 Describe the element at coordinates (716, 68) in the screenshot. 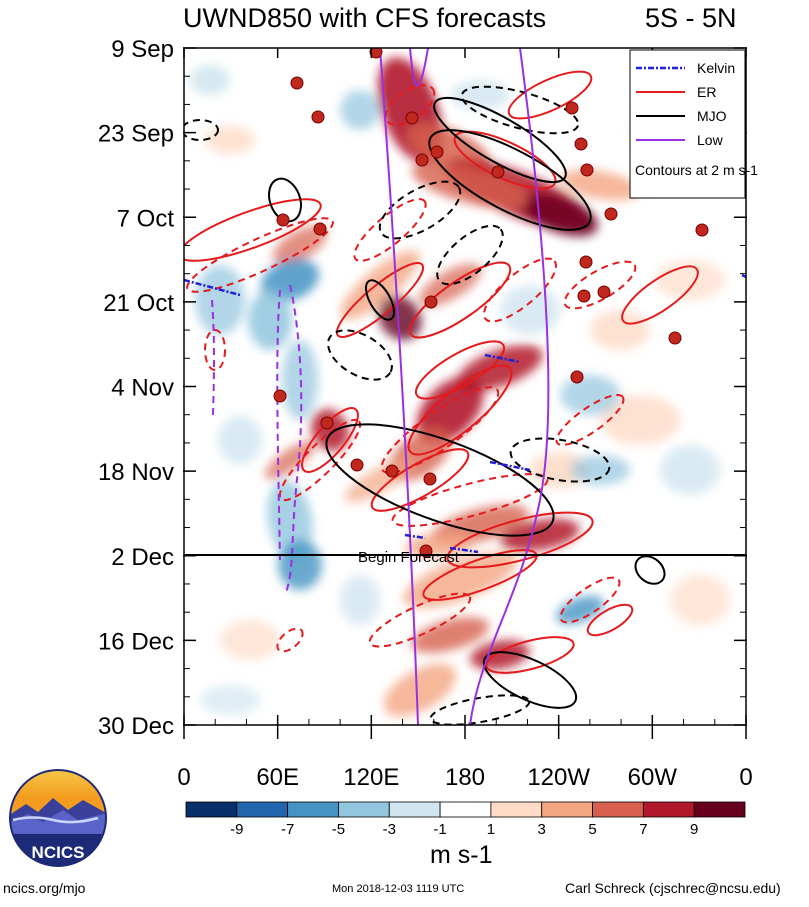

I see `legend-entry-label: Kelvin` at that location.